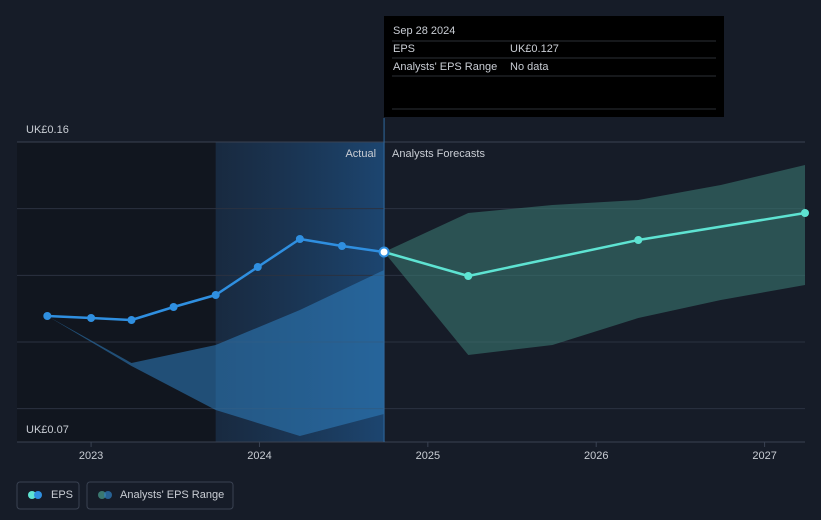 This screenshot has width=821, height=520. Describe the element at coordinates (438, 154) in the screenshot. I see `forecast-label: Analysts Forecasts` at that location.